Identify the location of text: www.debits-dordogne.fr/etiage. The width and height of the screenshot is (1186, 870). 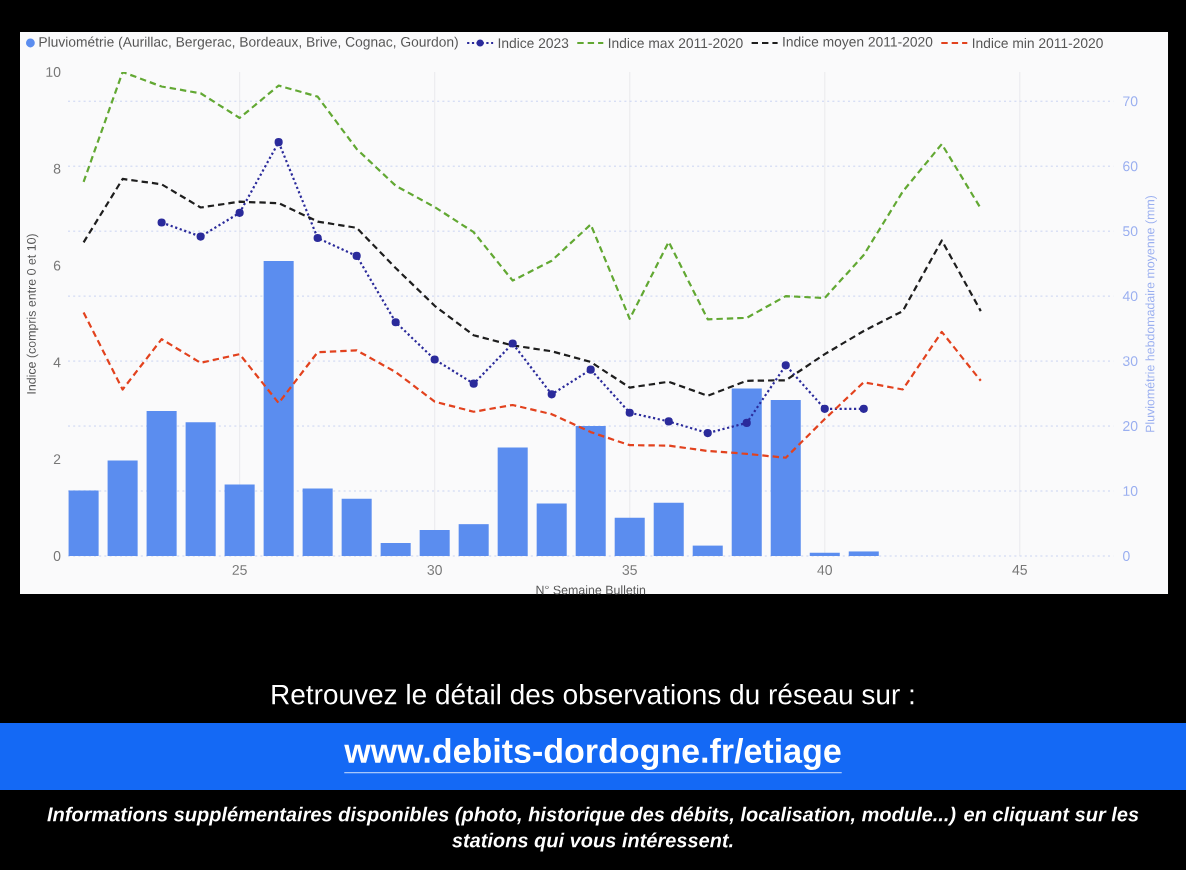
(592, 754).